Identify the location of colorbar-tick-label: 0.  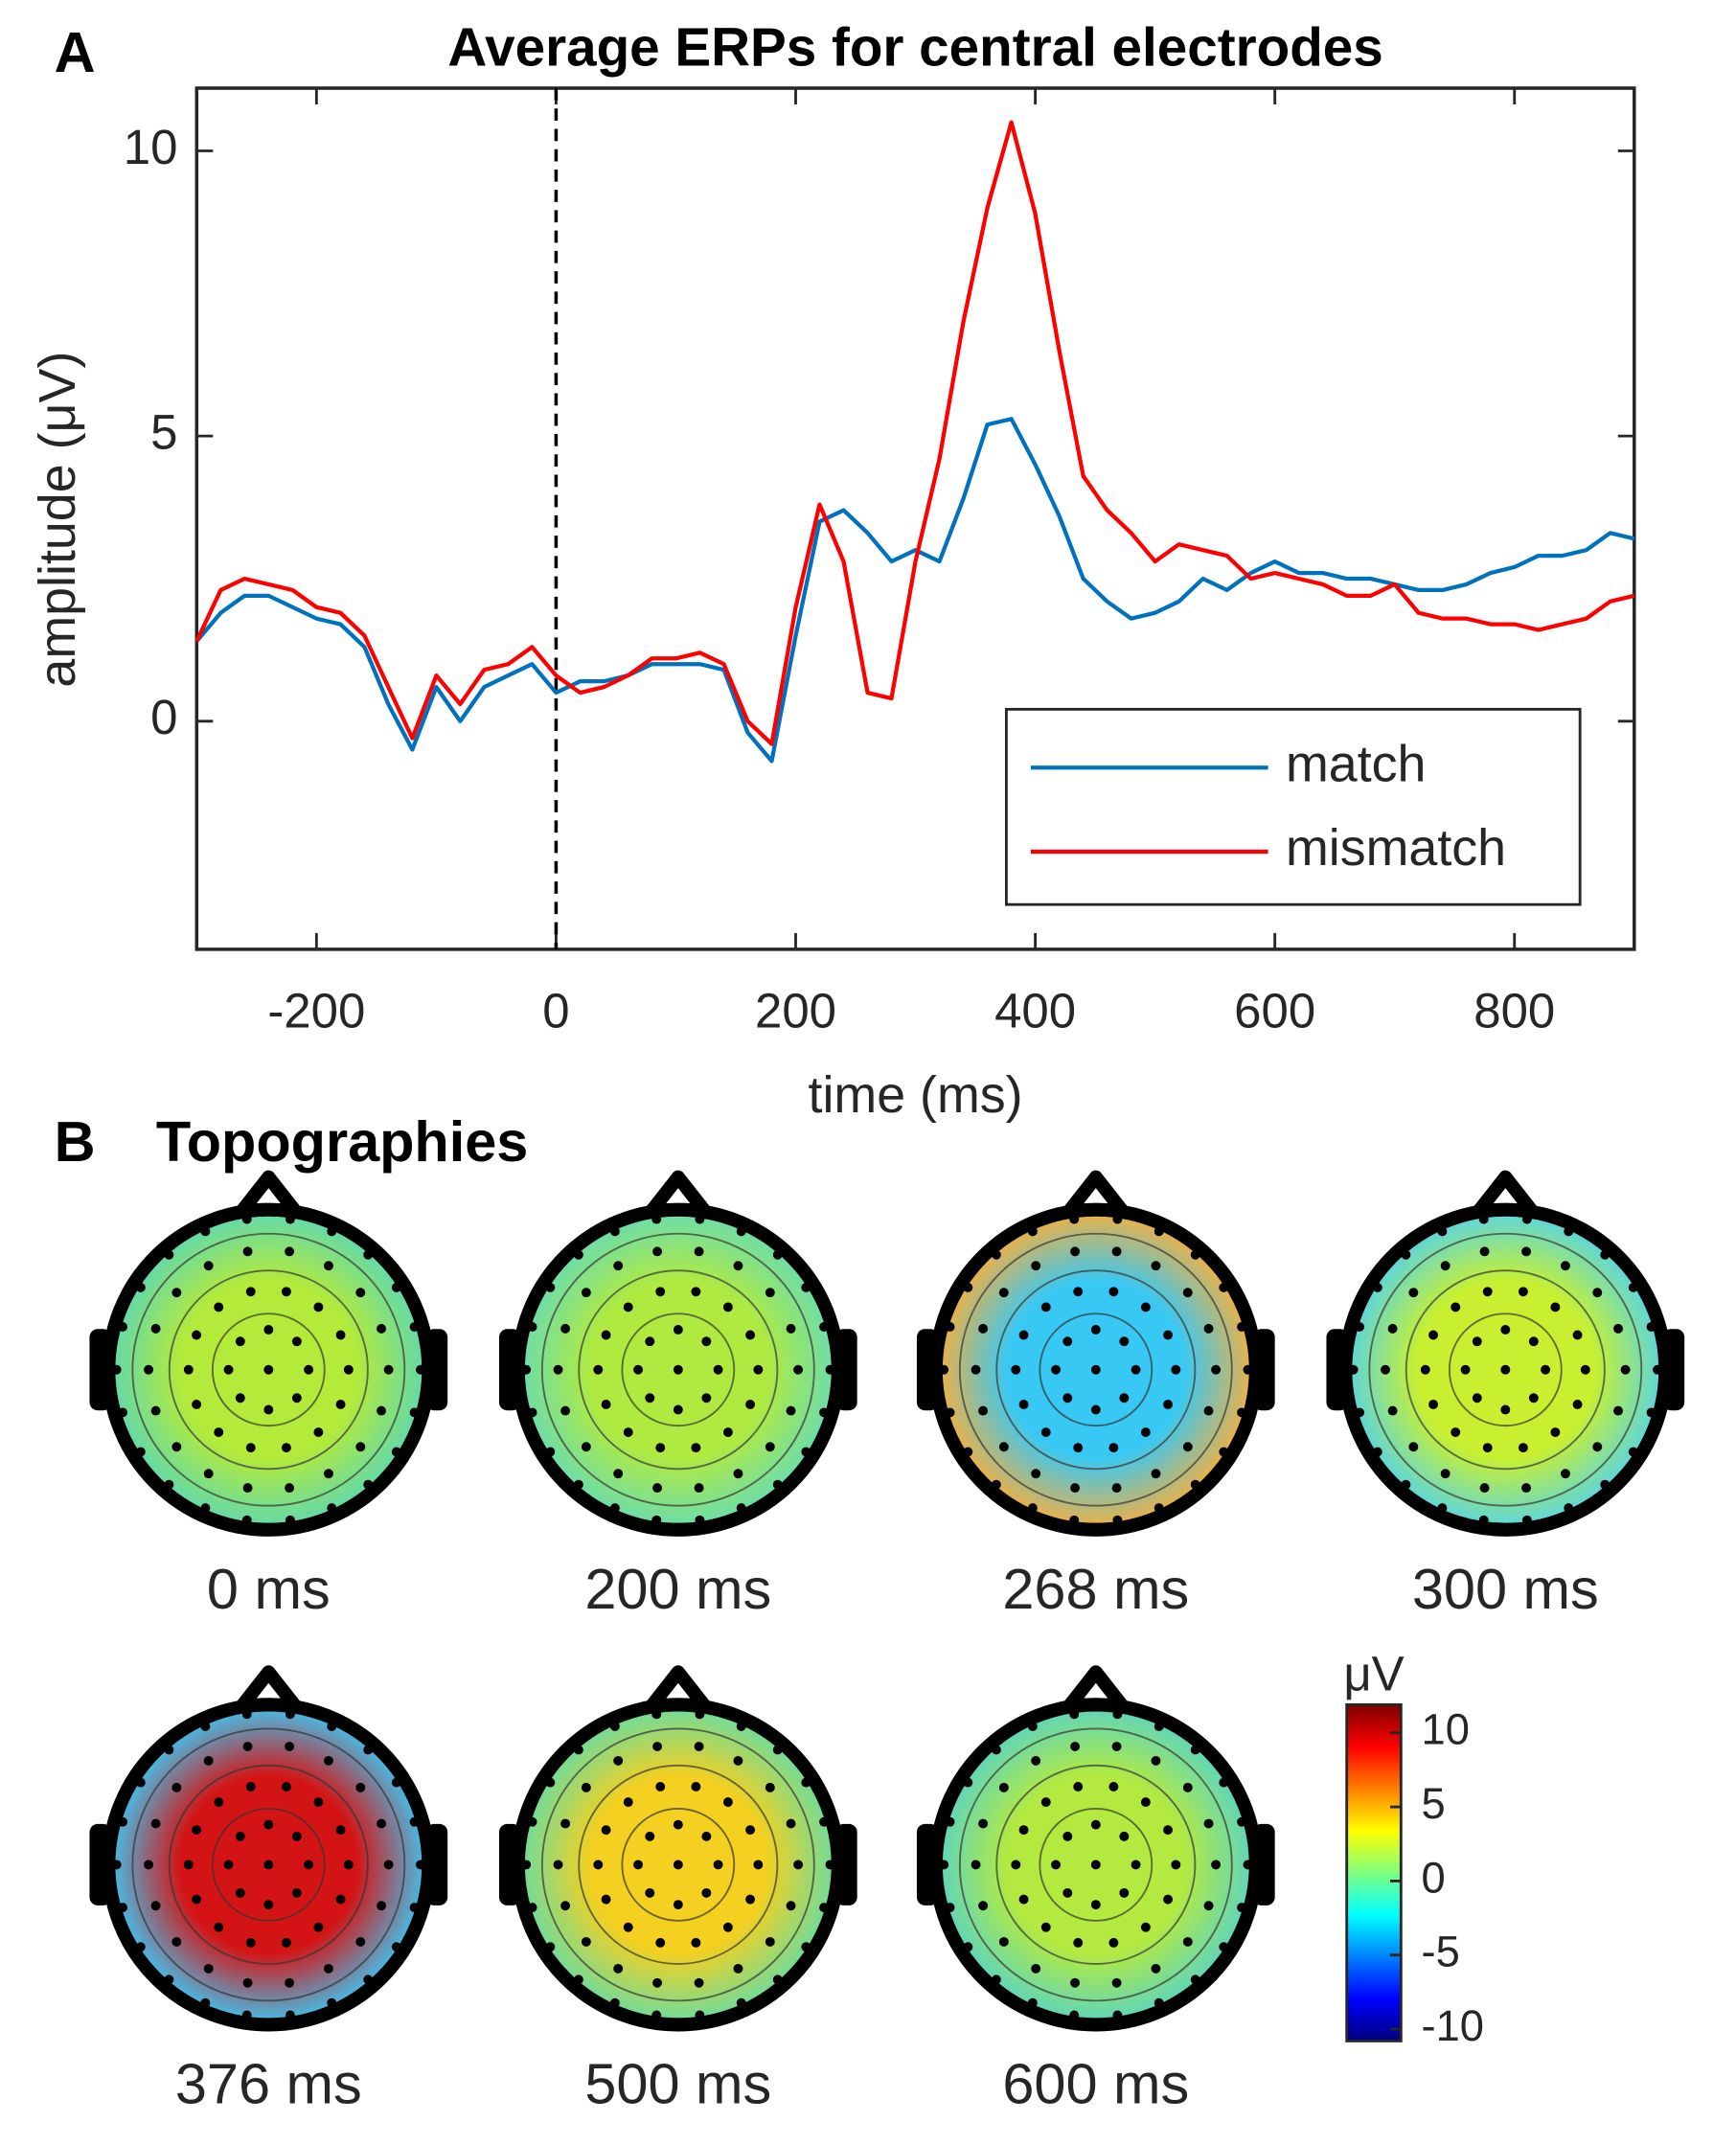
(1434, 1878).